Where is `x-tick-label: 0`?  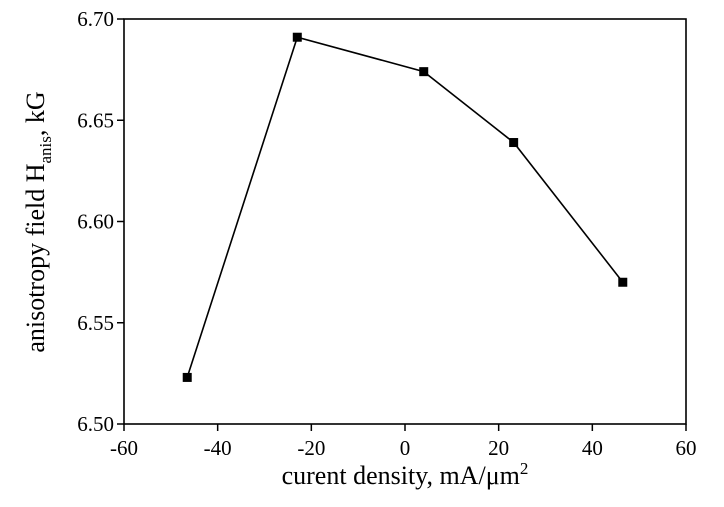 x-tick-label: 0 is located at coordinates (405, 448).